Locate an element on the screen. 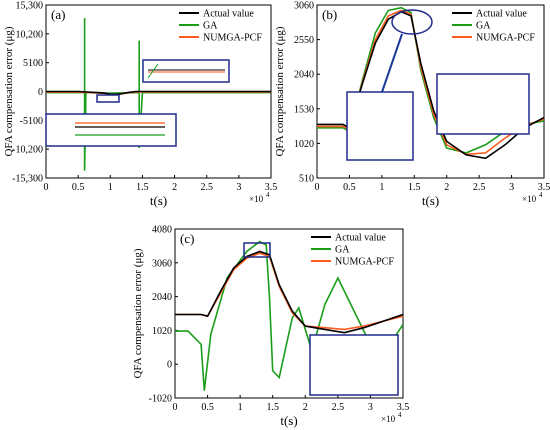 The height and width of the screenshot is (430, 550). y-tick-label: -1020 is located at coordinates (160, 399).